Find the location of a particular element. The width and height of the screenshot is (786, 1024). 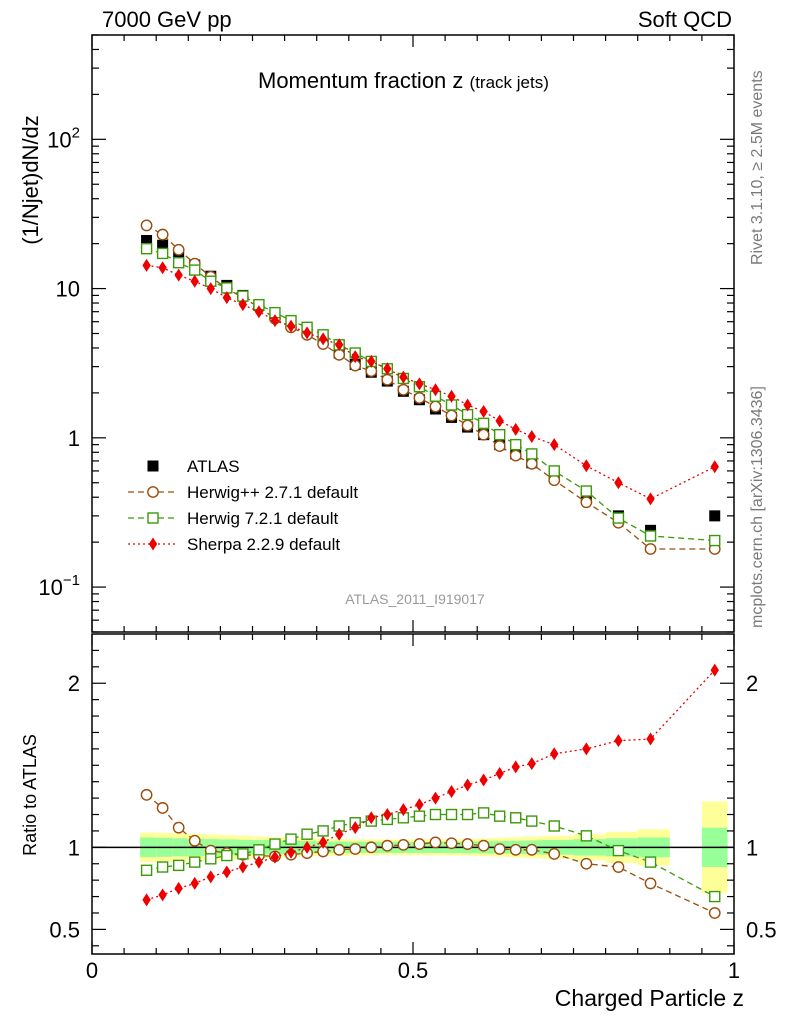

legend-label-atlas: ATLAS is located at coordinates (213, 466).